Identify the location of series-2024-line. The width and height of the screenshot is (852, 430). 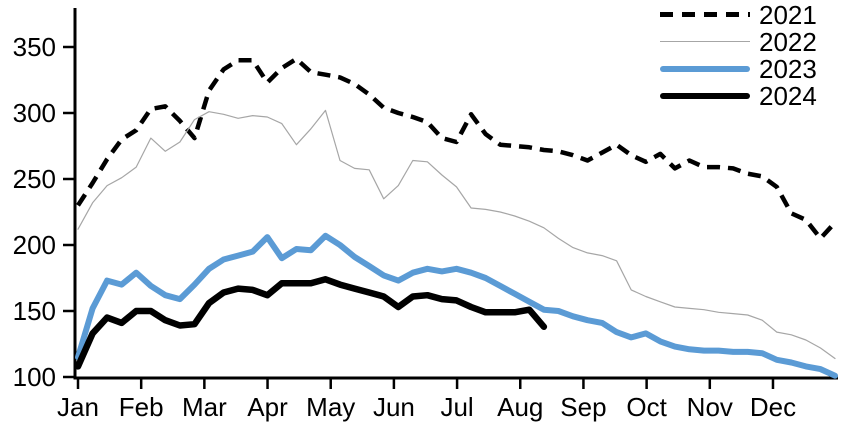
(311, 323).